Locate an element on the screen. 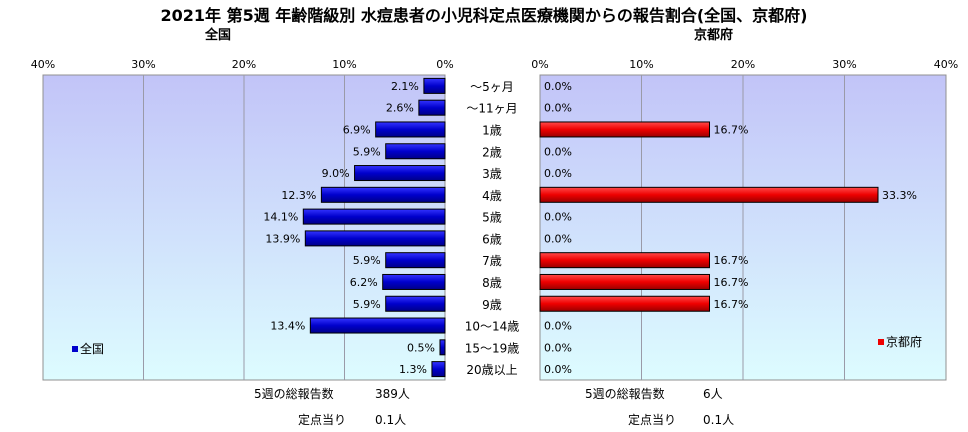  japan-data-label: 6.2% is located at coordinates (364, 282).